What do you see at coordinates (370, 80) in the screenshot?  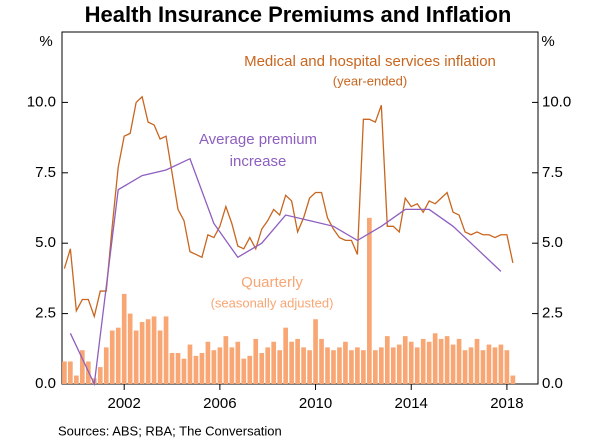 I see `series-label: (year-ended)` at bounding box center [370, 80].